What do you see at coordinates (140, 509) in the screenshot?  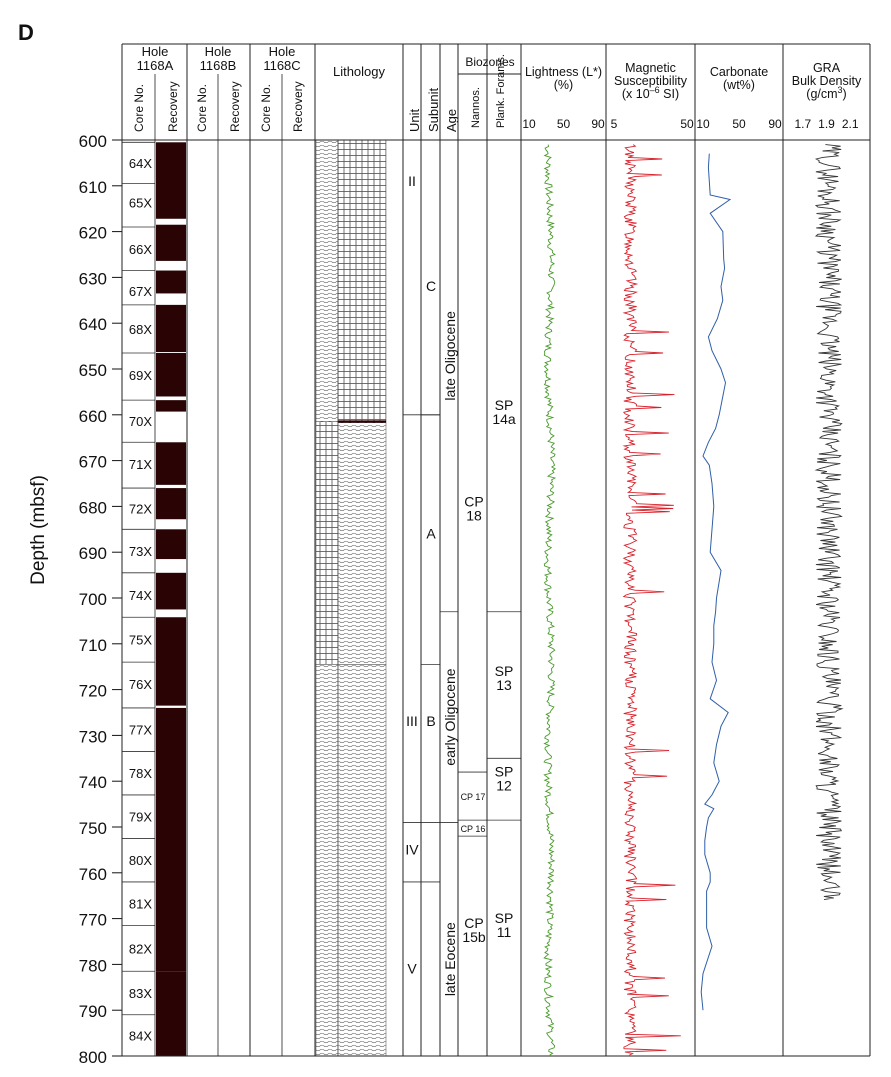 I see `core-label: 72X` at bounding box center [140, 509].